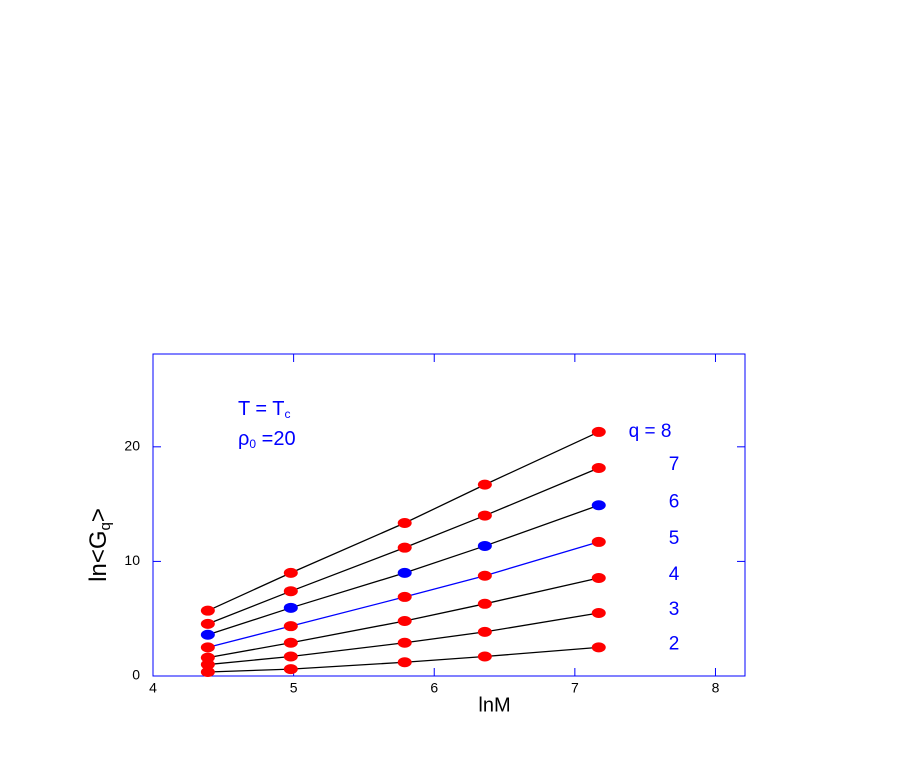 Image resolution: width=899 pixels, height=768 pixels. I want to click on x-tick-label: 5, so click(294, 688).